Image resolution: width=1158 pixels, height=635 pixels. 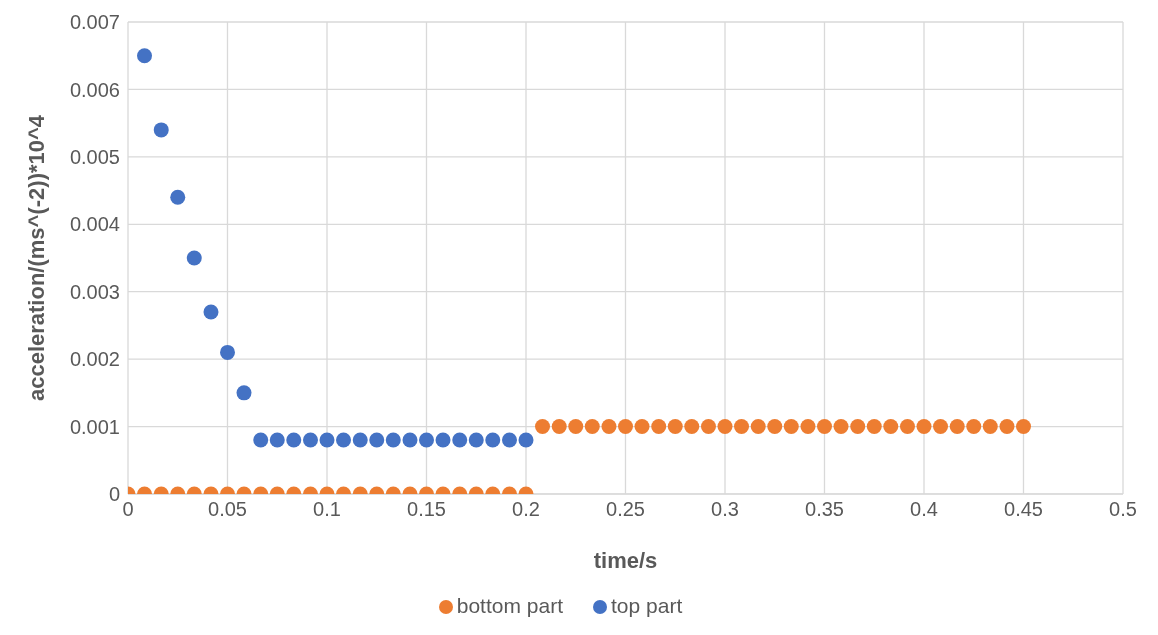 I want to click on x-tick-label: 0, so click(x=128, y=509).